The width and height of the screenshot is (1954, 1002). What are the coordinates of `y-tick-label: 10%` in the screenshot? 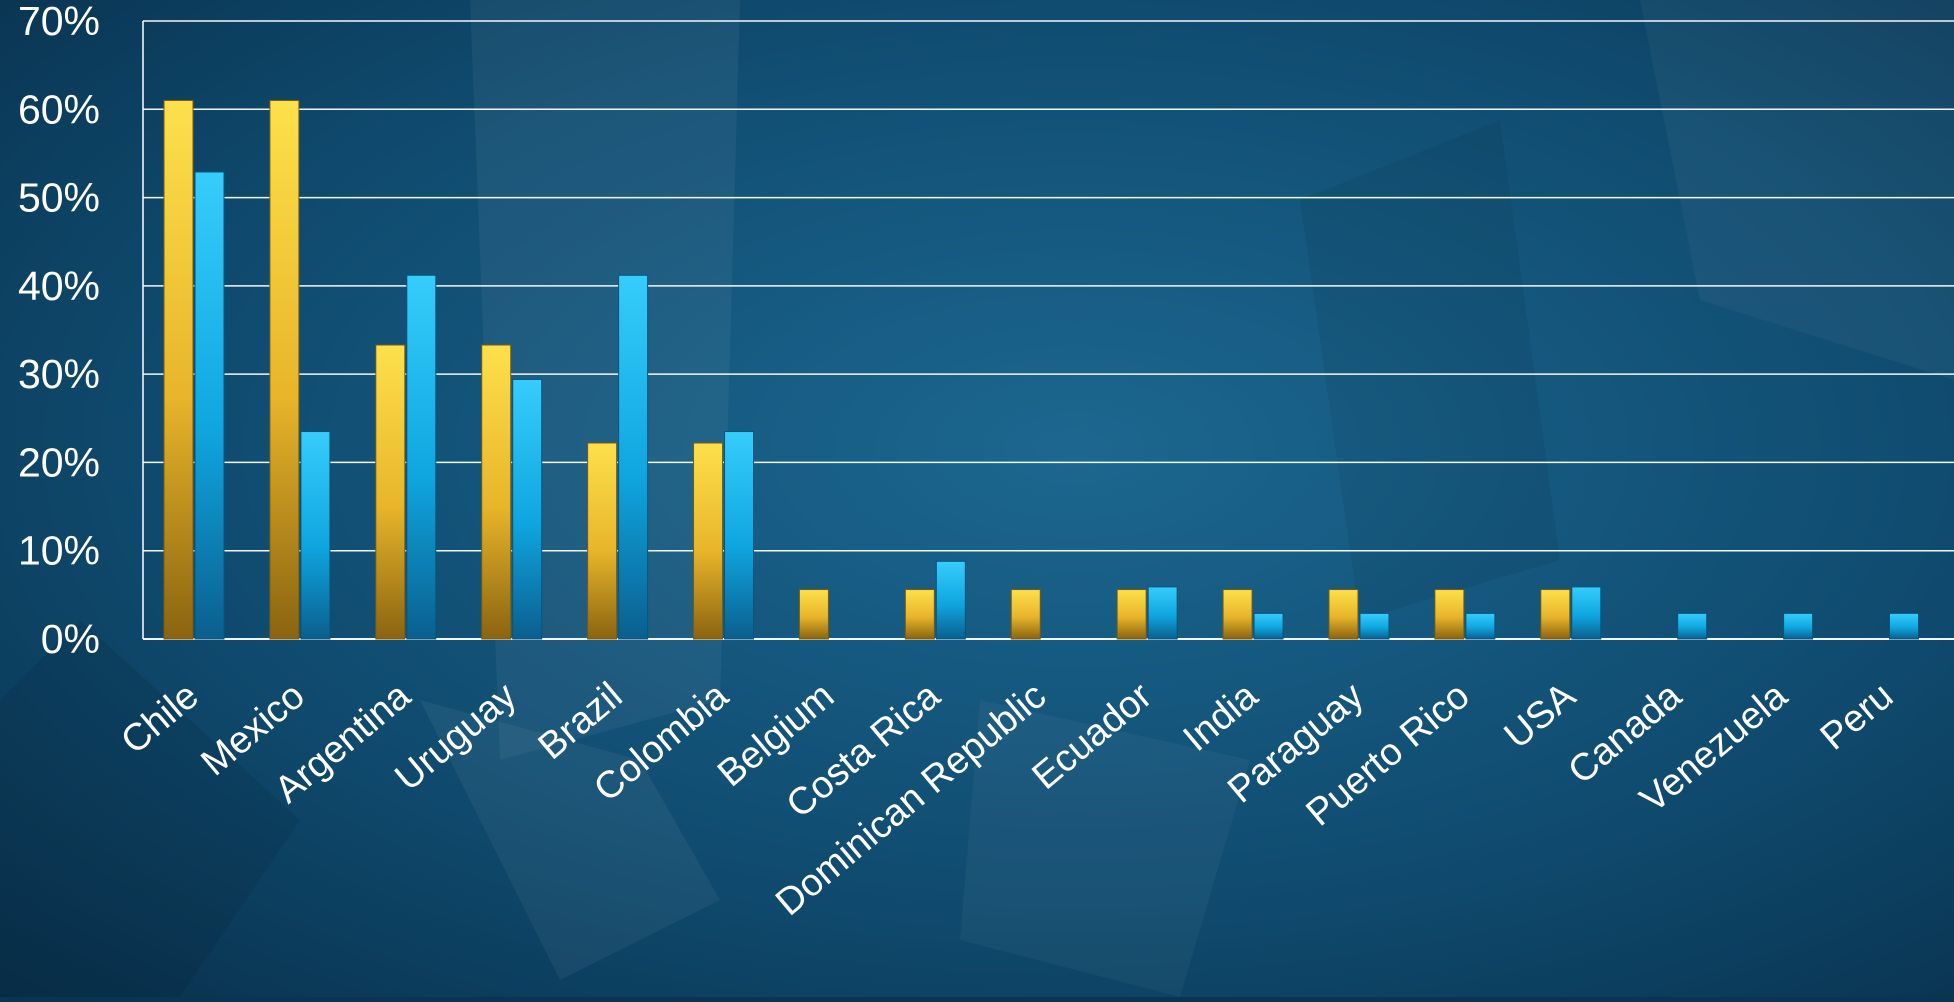 It's located at (59, 551).